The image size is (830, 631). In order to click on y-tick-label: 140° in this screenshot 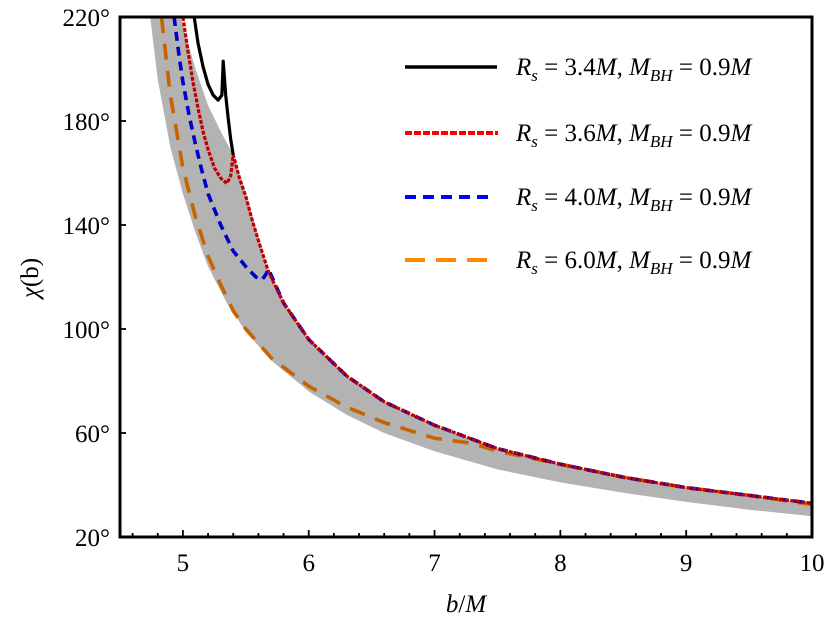, I will do `click(87, 226)`.